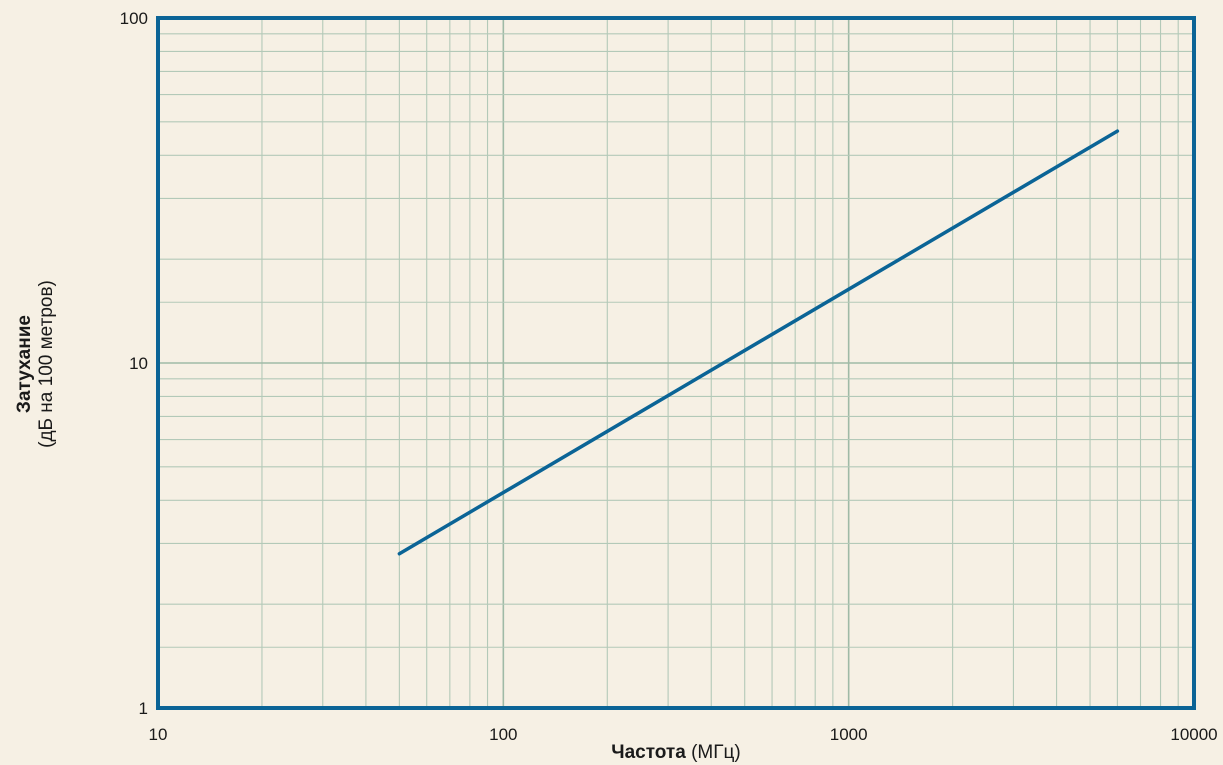 The width and height of the screenshot is (1223, 765). Describe the element at coordinates (683, 734) in the screenshot. I see `x-tick-labels: 10 100 1000 10000` at that location.